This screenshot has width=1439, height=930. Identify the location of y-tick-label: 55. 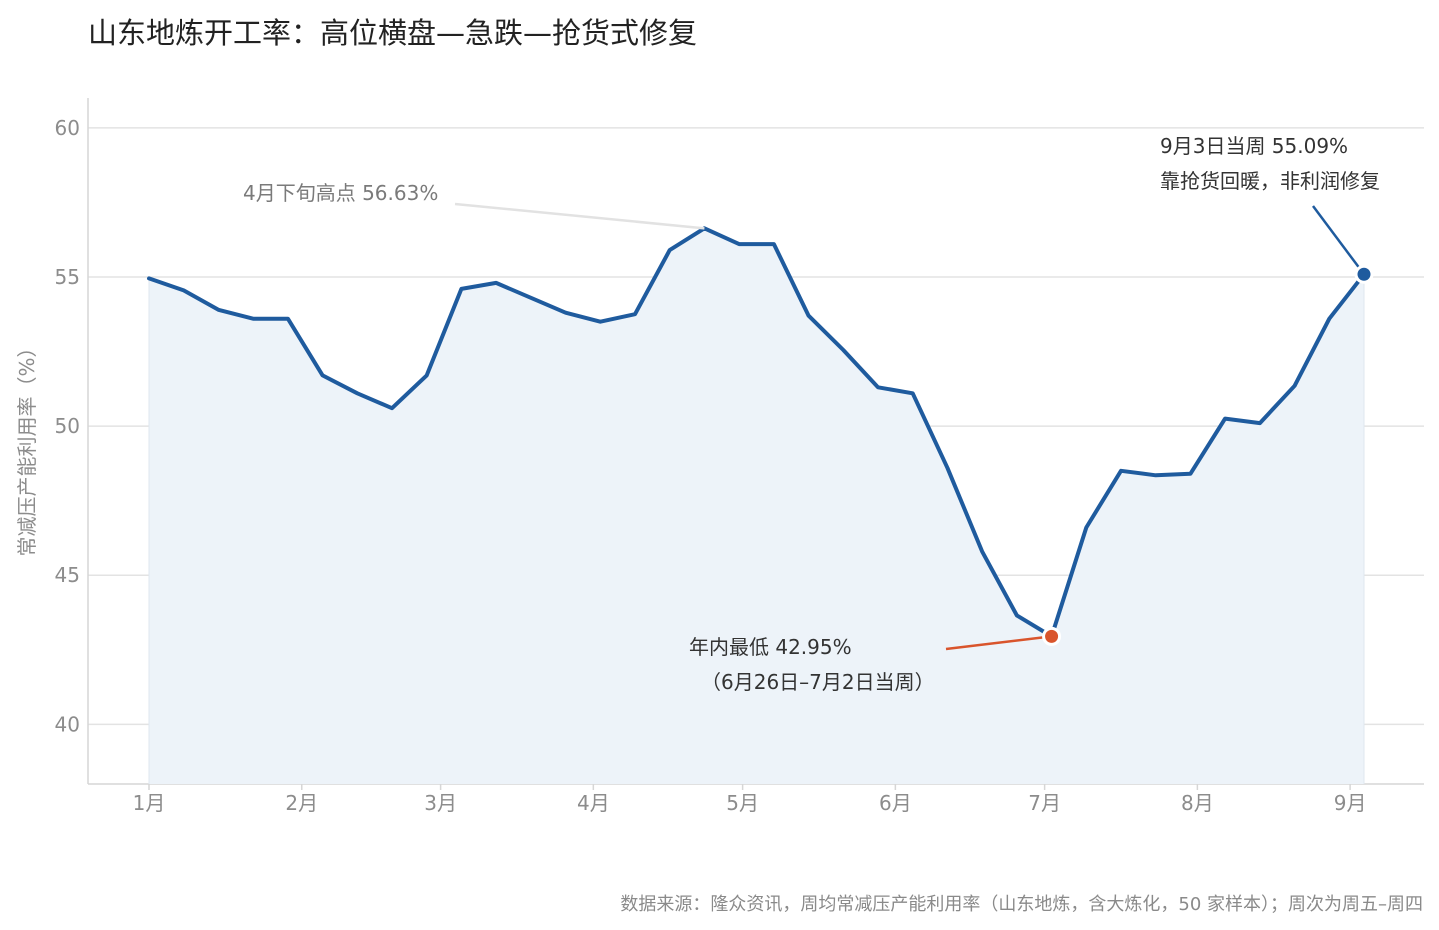
(67, 277).